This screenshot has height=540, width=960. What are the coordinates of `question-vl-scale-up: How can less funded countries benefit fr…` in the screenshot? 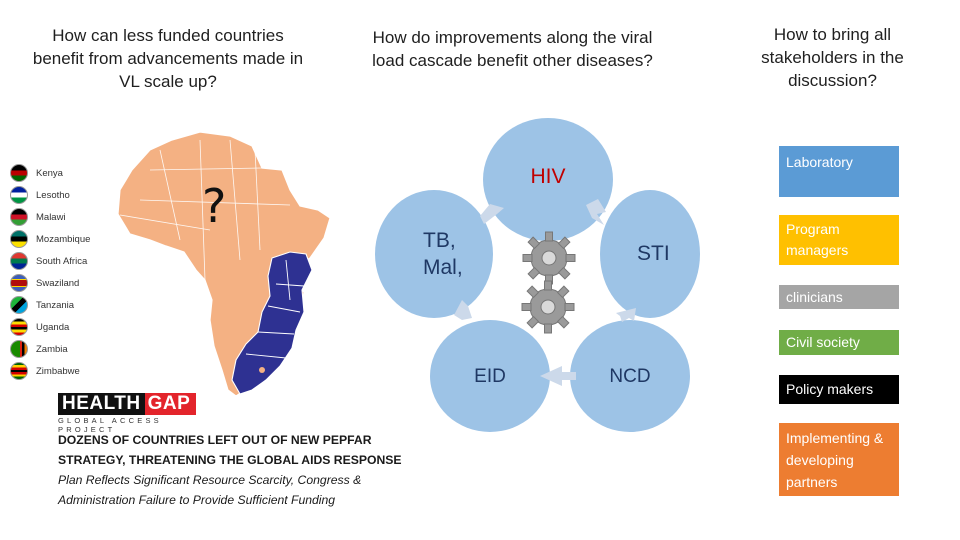 It's located at (168, 58).